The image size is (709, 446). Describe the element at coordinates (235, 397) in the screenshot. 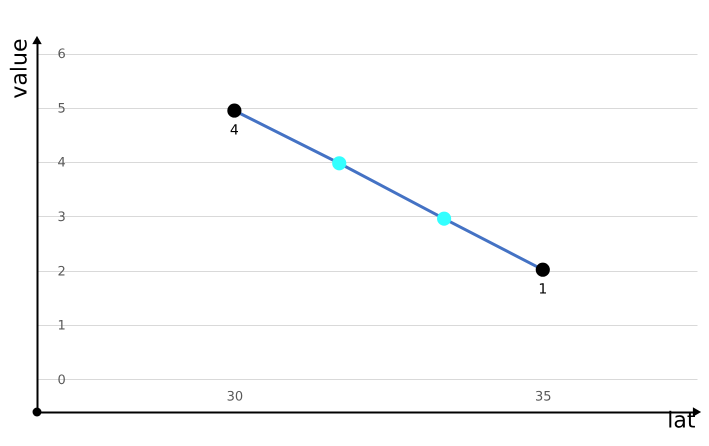

I see `x-tick-label: 30` at that location.